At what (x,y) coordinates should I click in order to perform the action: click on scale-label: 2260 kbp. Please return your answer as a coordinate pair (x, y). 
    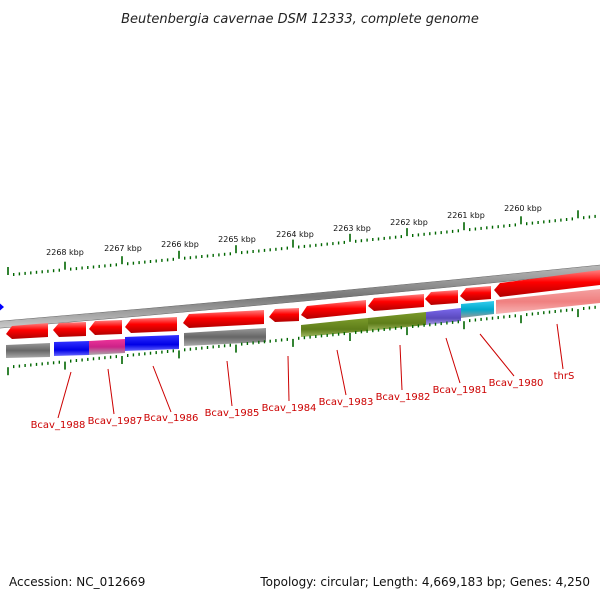
    Looking at the image, I should click on (523, 208).